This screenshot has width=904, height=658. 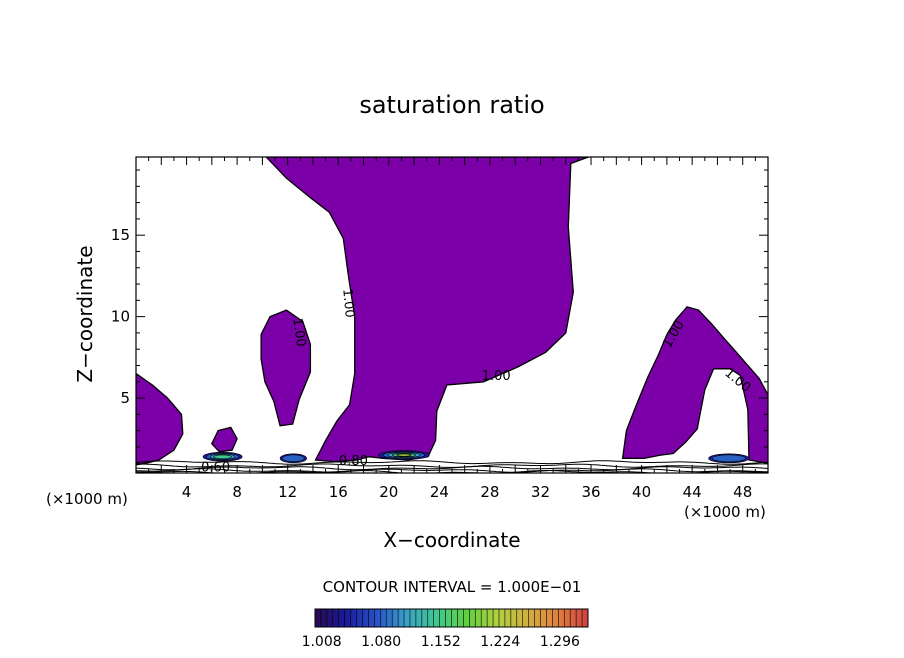 I want to click on chart-title: saturation ratio, so click(x=451, y=105).